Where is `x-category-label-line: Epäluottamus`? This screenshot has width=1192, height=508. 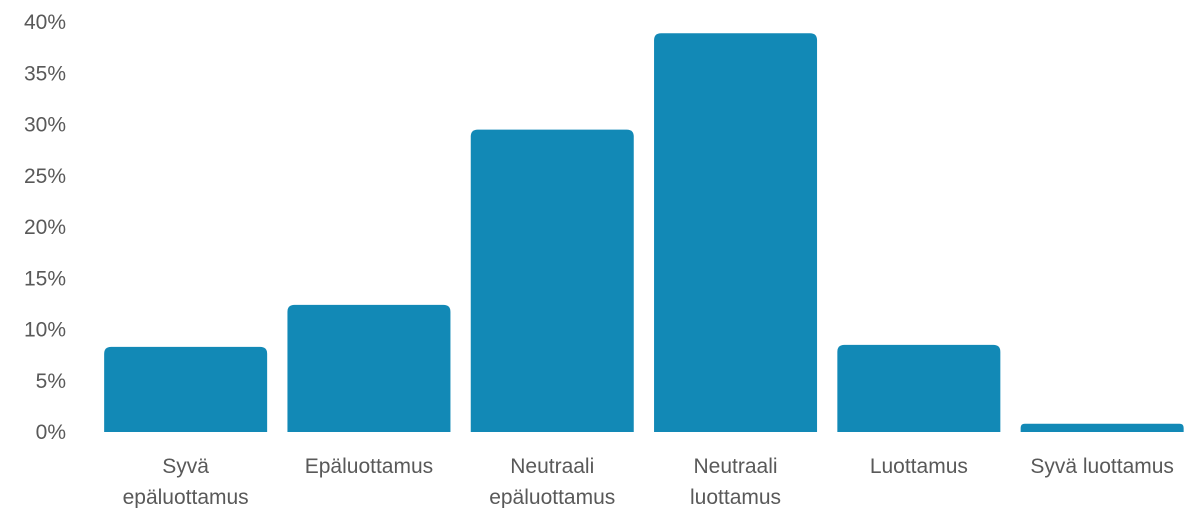 x-category-label-line: Epäluottamus is located at coordinates (369, 466).